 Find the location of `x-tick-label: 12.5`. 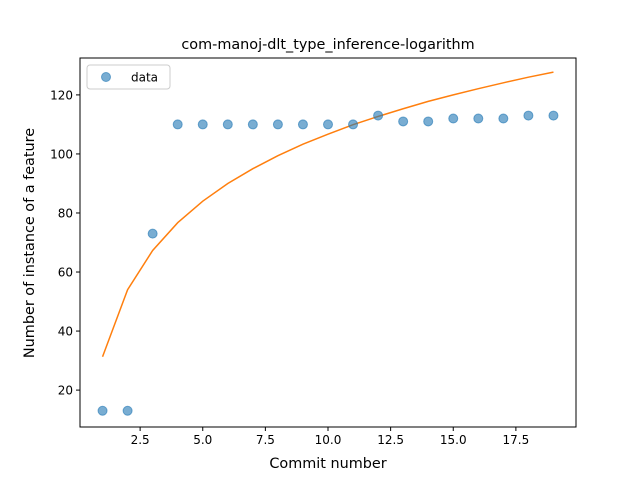

x-tick-label: 12.5 is located at coordinates (390, 440).